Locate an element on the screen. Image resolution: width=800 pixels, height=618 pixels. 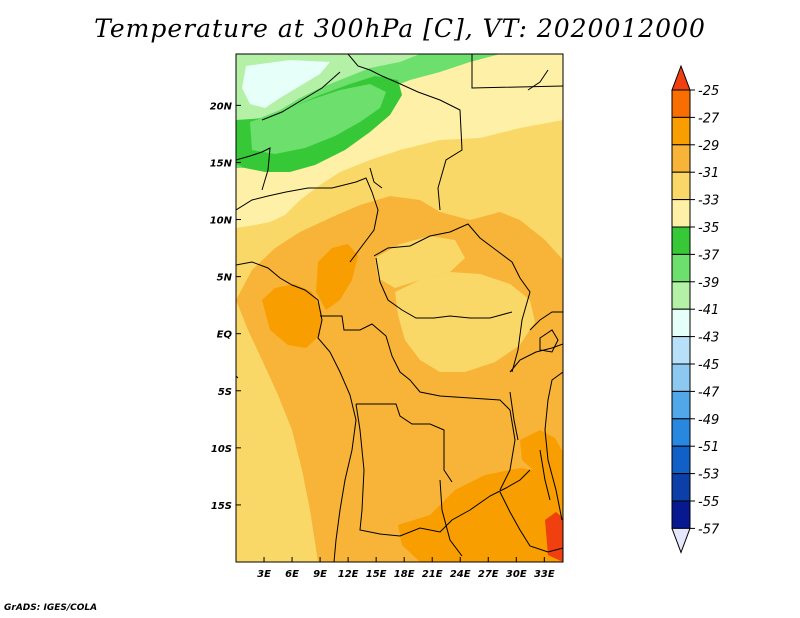
lake-tanganyika is located at coordinates (514, 416).